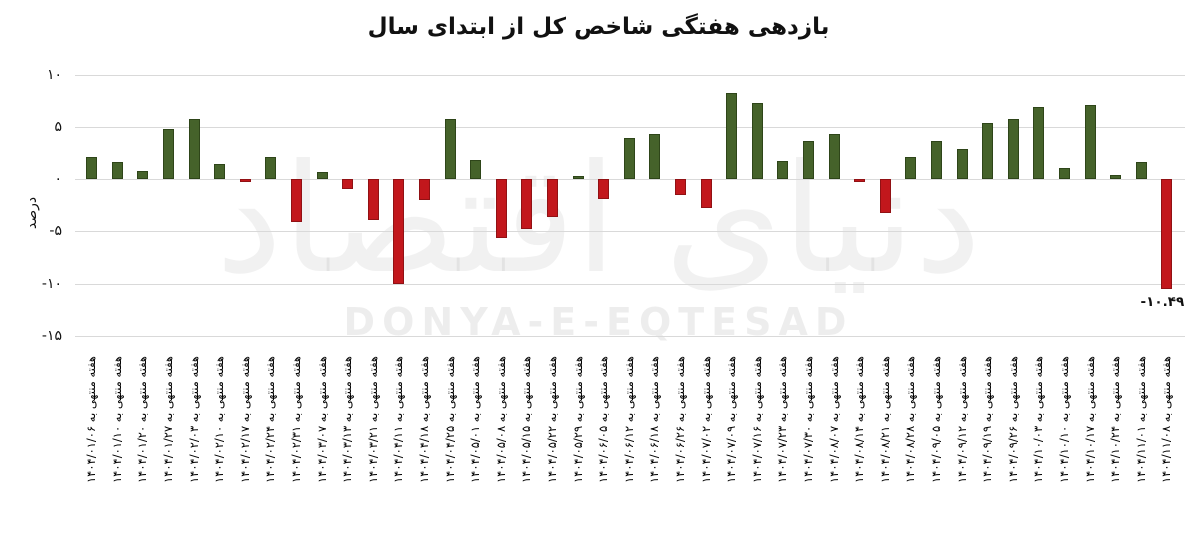 This screenshot has height=544, width=1197. What do you see at coordinates (51, 335) in the screenshot?
I see `y-tick-label: -۱۵` at bounding box center [51, 335].